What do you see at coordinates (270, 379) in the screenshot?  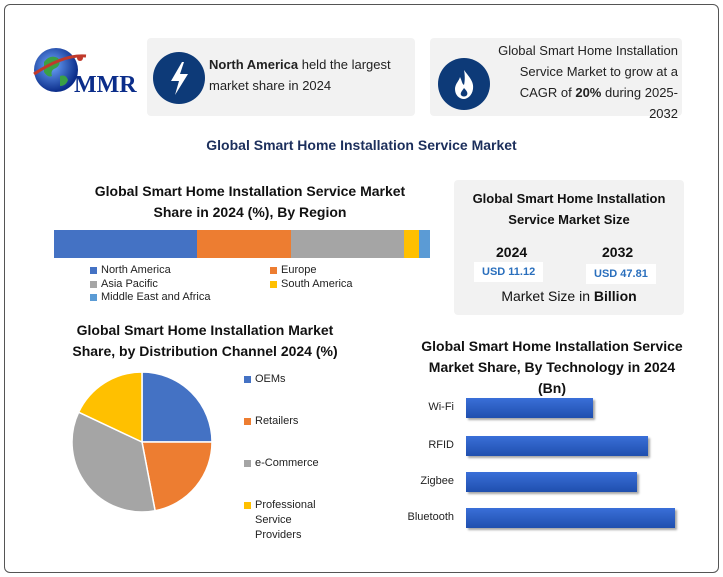 I see `legend-label: OEMs` at bounding box center [270, 379].